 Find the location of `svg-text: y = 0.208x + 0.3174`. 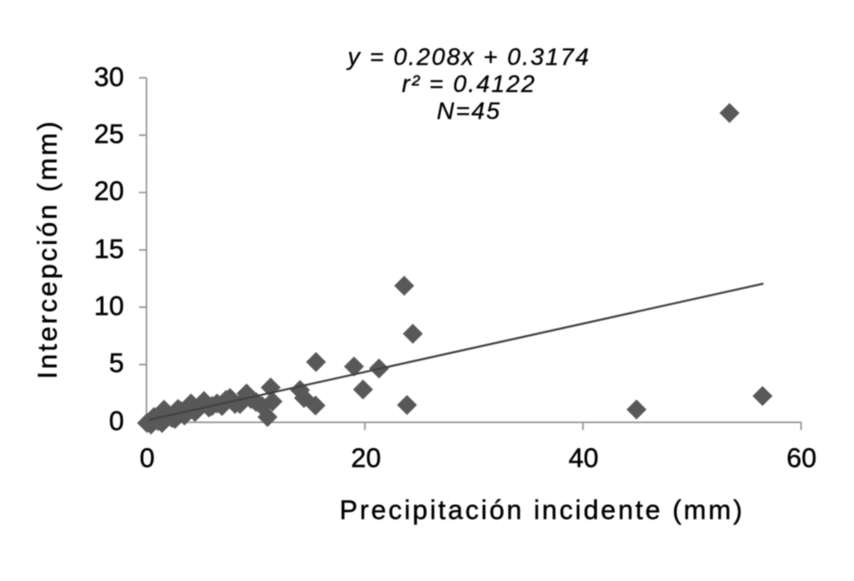

svg-text: y = 0.208x + 0.3174 is located at coordinates (468, 57).